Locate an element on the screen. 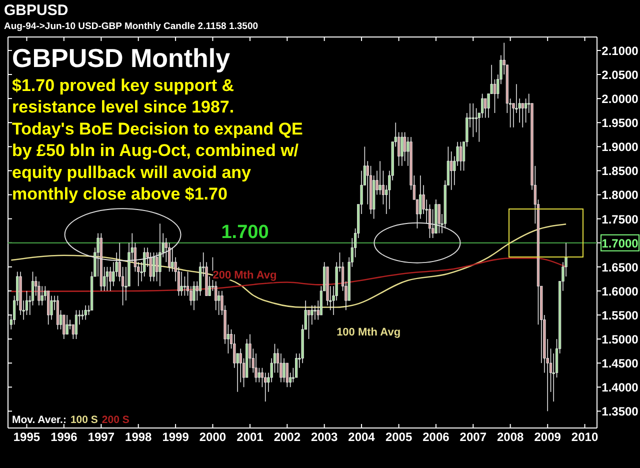 Image resolution: width=640 pixels, height=468 pixels. x-tick-label: 1995 is located at coordinates (26, 437).